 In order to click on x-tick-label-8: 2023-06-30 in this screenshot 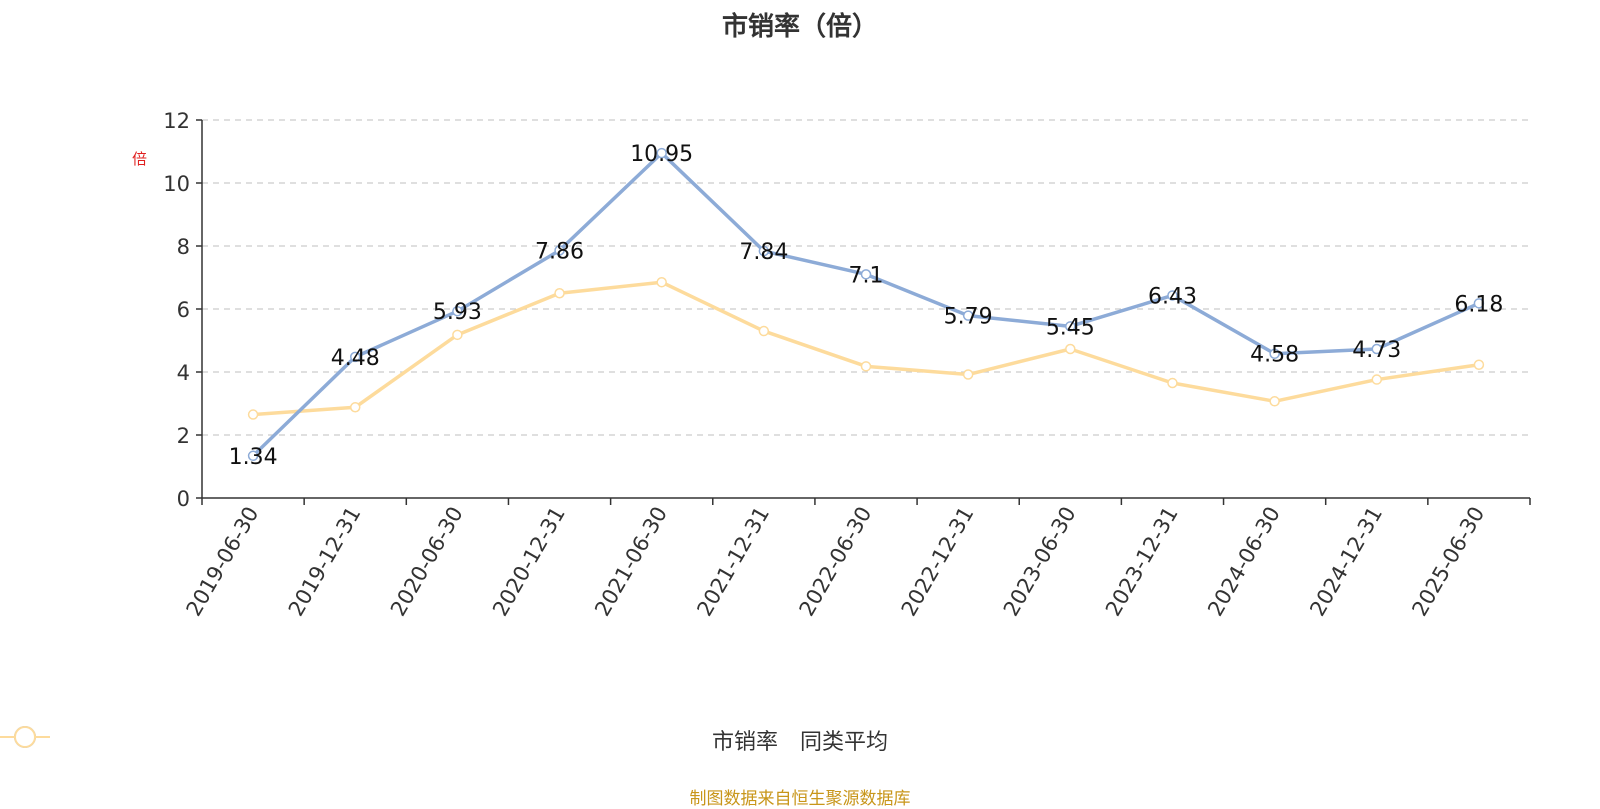, I will do `click(1040, 562)`.